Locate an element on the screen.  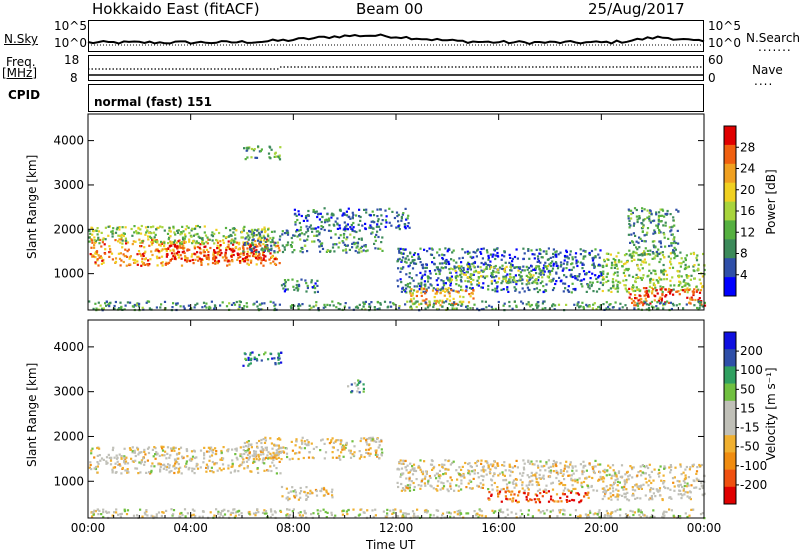
nsearch-tick-low: 10^0 is located at coordinates (724, 43).